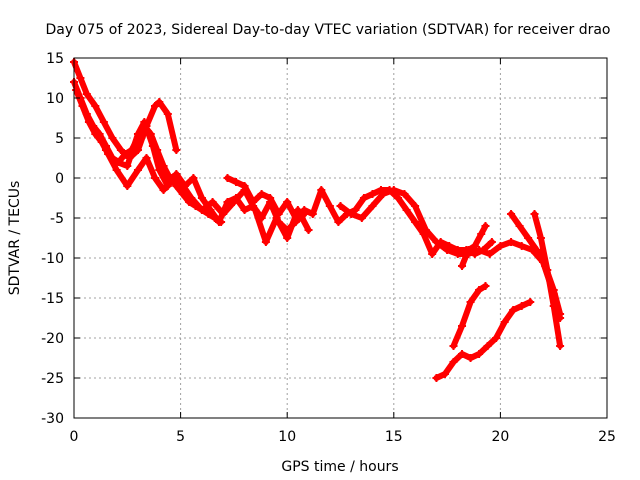 The image size is (640, 480). What do you see at coordinates (59, 179) in the screenshot?
I see `y-tick-label: 0` at bounding box center [59, 179].